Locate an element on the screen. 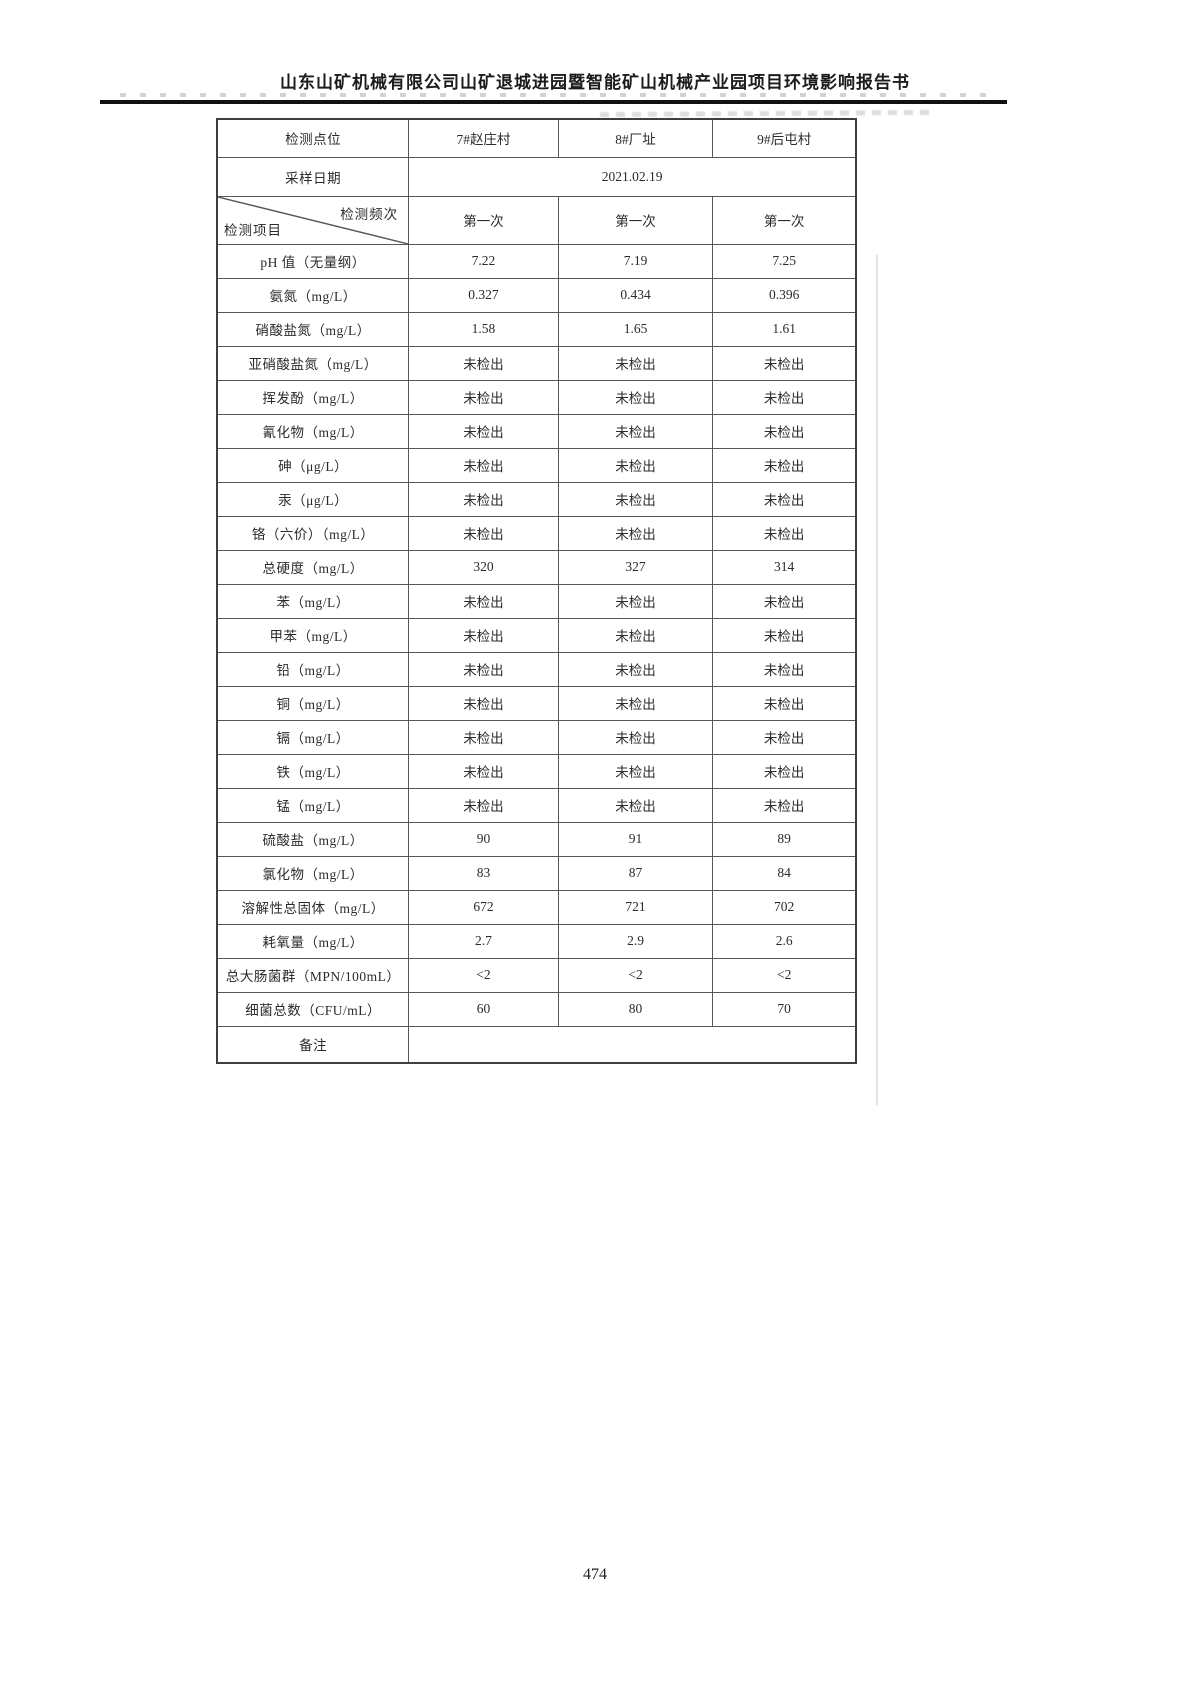 The height and width of the screenshot is (1683, 1190). item-label: 细菌总数（CFU/mL） is located at coordinates (313, 1009).